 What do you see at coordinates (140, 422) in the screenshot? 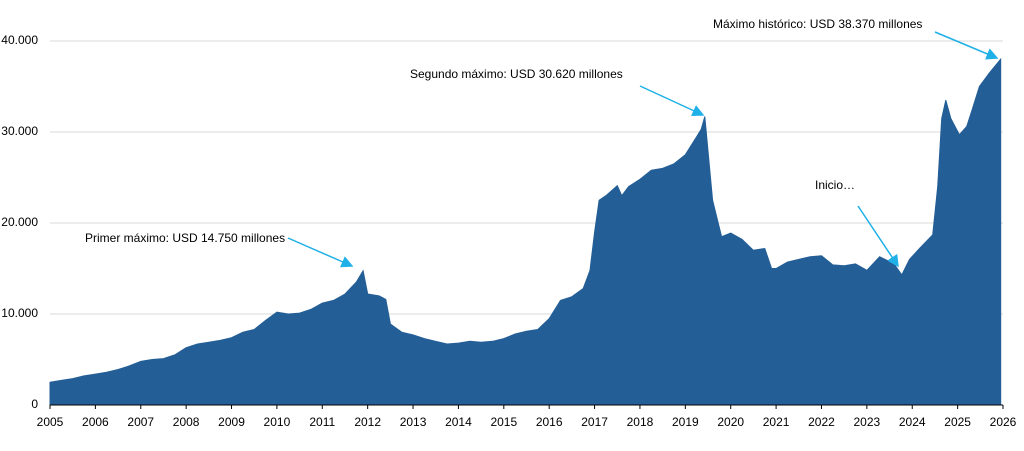
I see `x-tick-label: 2007` at bounding box center [140, 422].